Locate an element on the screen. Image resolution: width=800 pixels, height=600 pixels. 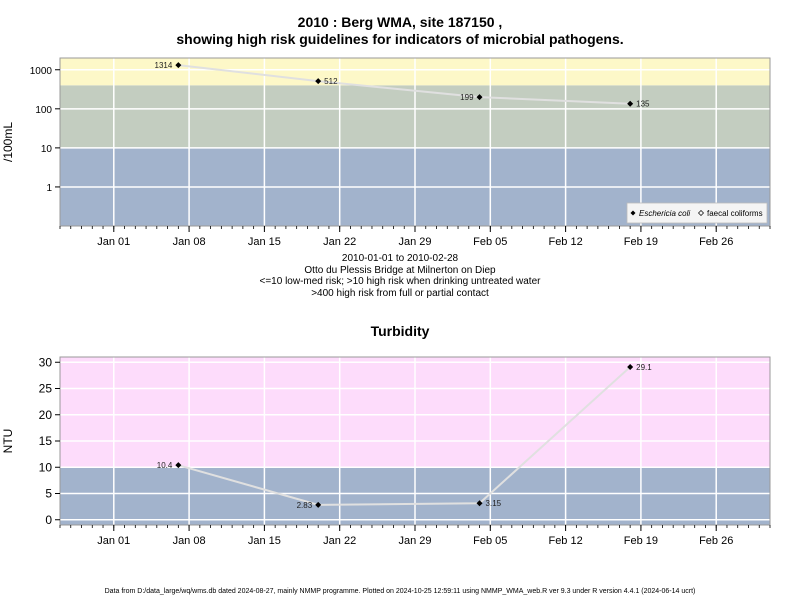
y-tick-label-1: 10 is located at coordinates (47, 149).